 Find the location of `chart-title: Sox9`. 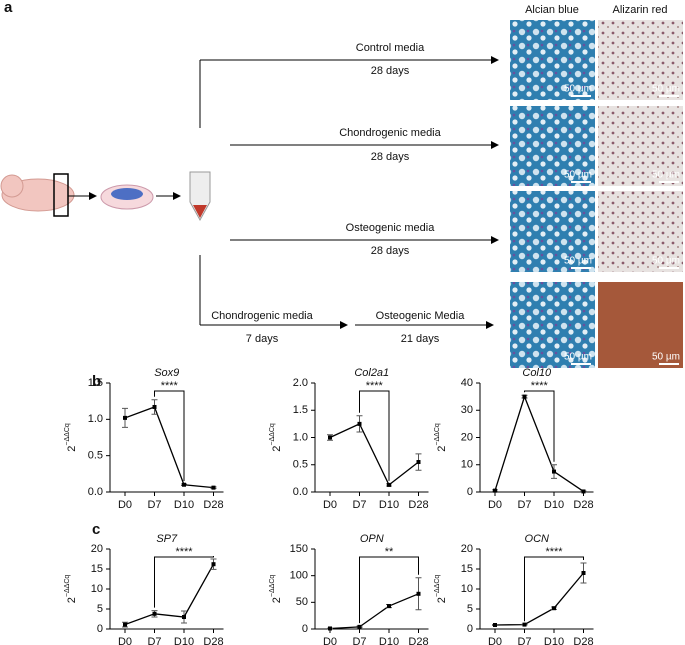

chart-title: Sox9 is located at coordinates (166, 373).